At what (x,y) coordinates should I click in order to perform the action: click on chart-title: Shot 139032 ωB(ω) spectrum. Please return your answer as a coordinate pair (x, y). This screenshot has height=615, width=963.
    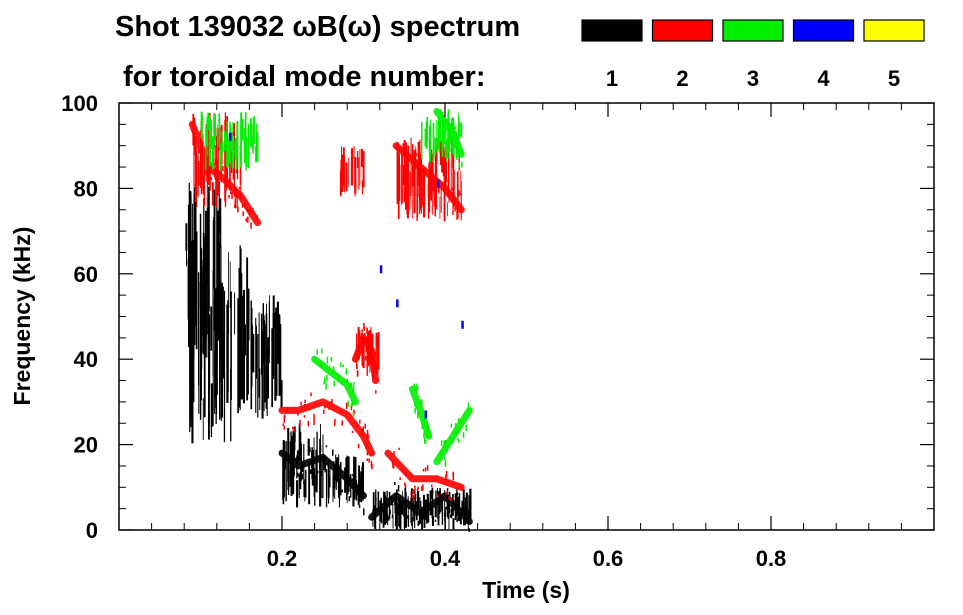
    Looking at the image, I should click on (317, 27).